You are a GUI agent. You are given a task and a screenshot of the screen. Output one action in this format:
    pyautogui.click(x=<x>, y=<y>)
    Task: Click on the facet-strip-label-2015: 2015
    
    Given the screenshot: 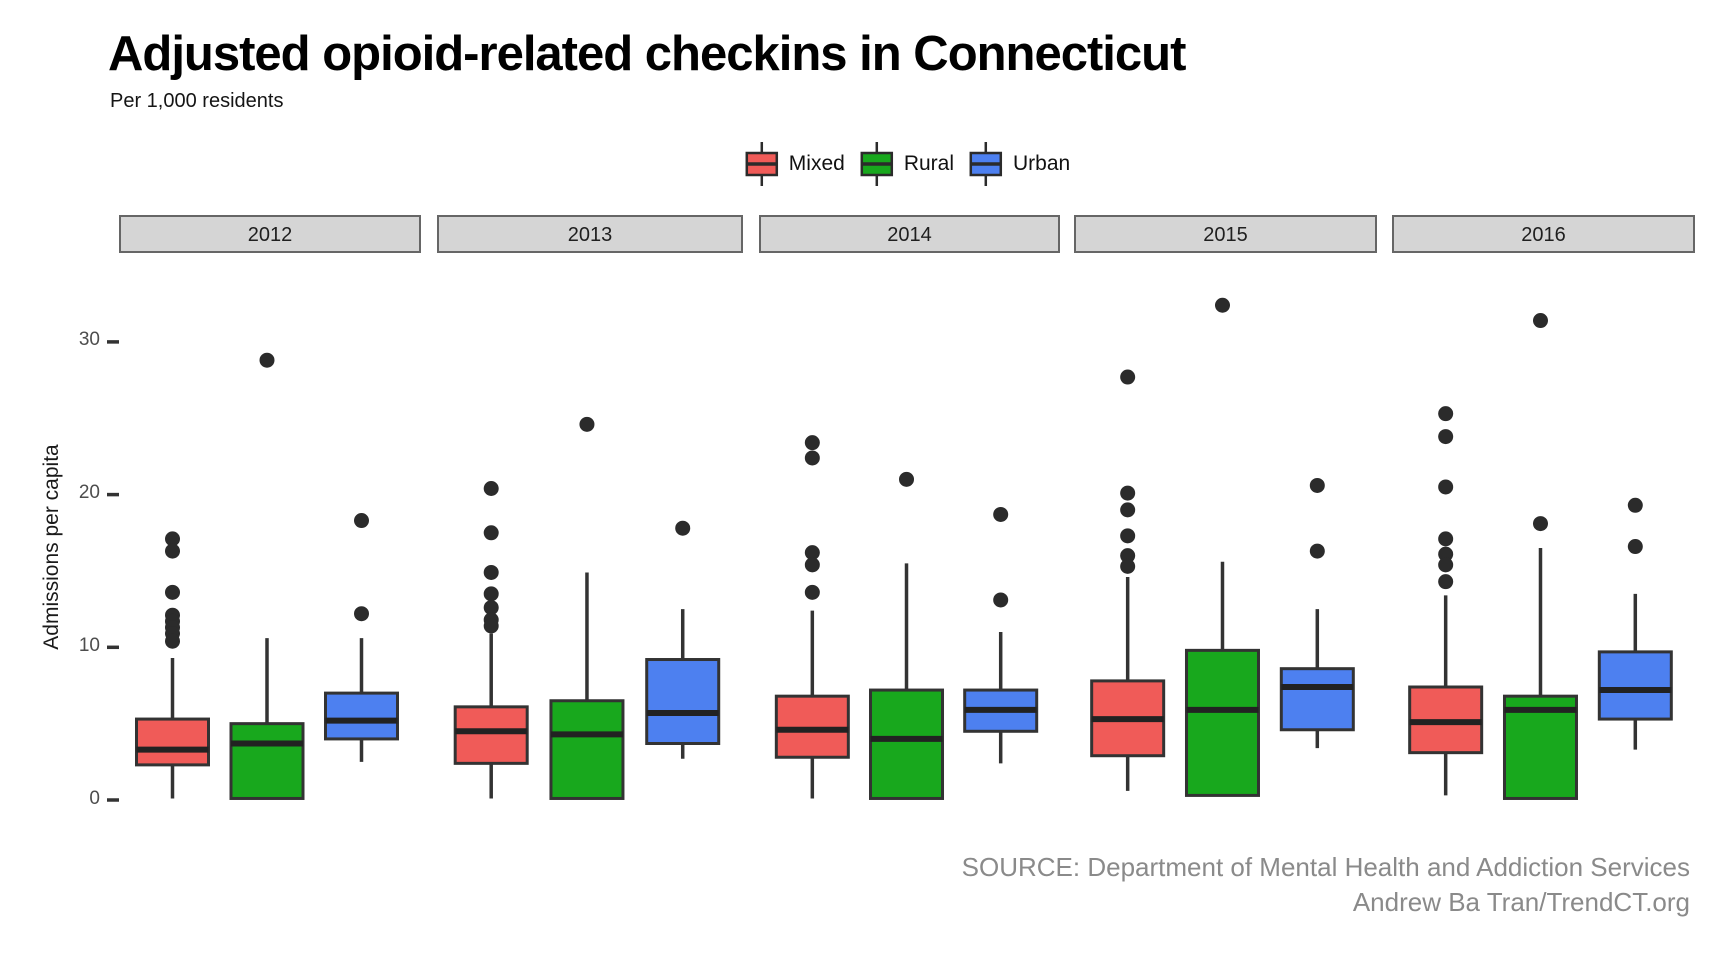 What is the action you would take?
    pyautogui.click(x=1225, y=235)
    